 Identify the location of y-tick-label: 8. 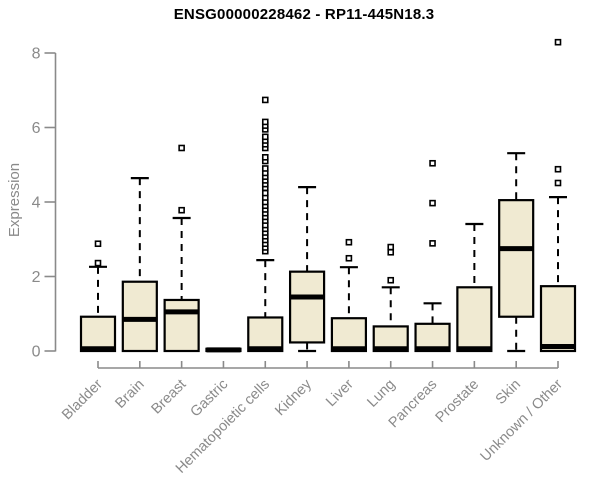
(36, 54).